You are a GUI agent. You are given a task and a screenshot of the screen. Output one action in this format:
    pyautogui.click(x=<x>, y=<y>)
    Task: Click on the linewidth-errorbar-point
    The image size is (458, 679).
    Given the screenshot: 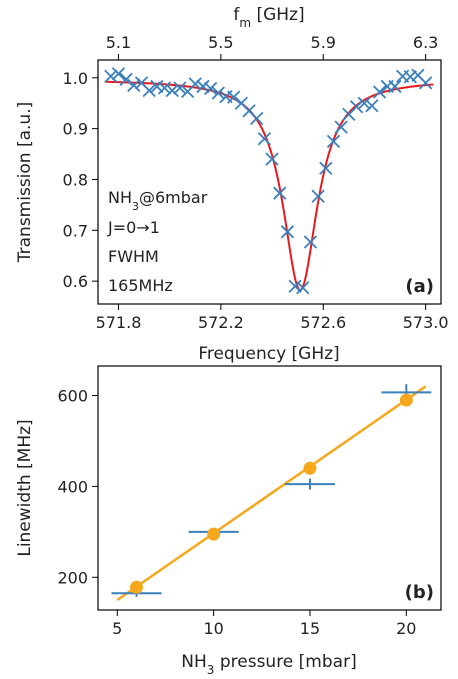 What is the action you would take?
    pyautogui.click(x=310, y=484)
    